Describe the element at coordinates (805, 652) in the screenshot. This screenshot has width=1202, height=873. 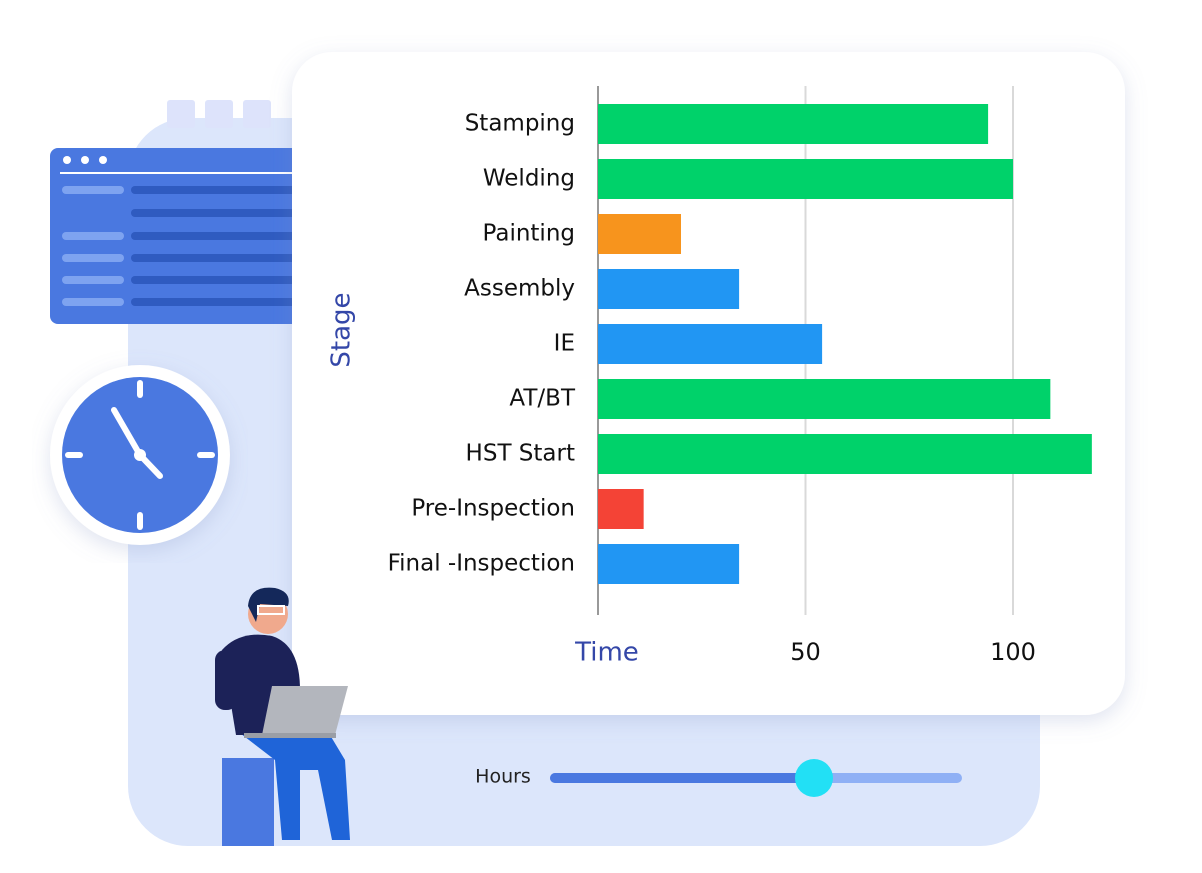
I see `x-tick-label: 50` at that location.